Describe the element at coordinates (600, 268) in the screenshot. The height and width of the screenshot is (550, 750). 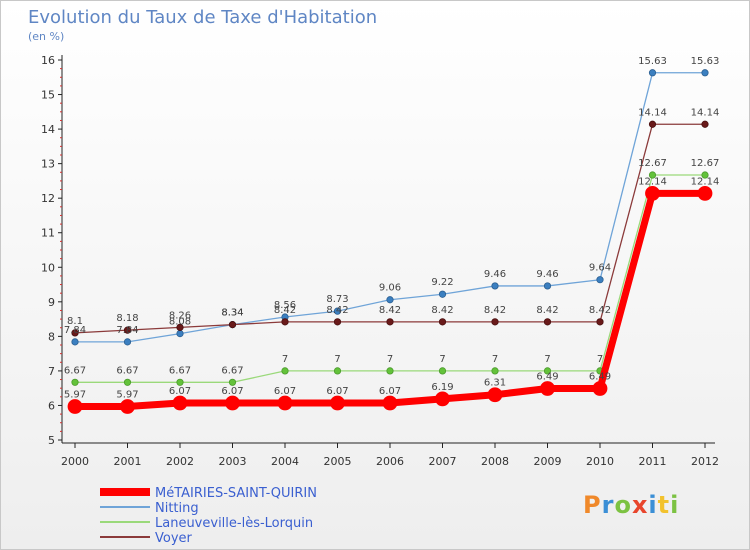
I see `data-label: 9.64` at that location.